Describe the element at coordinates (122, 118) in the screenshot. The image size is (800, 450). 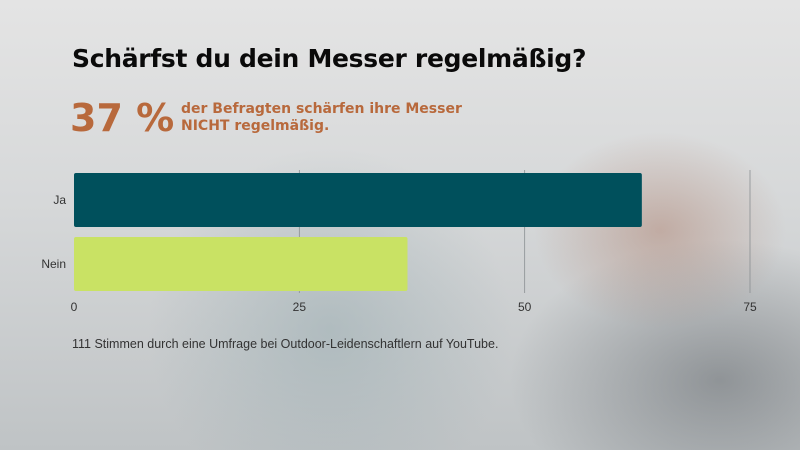
I see `highlight-percent: 37 %` at that location.